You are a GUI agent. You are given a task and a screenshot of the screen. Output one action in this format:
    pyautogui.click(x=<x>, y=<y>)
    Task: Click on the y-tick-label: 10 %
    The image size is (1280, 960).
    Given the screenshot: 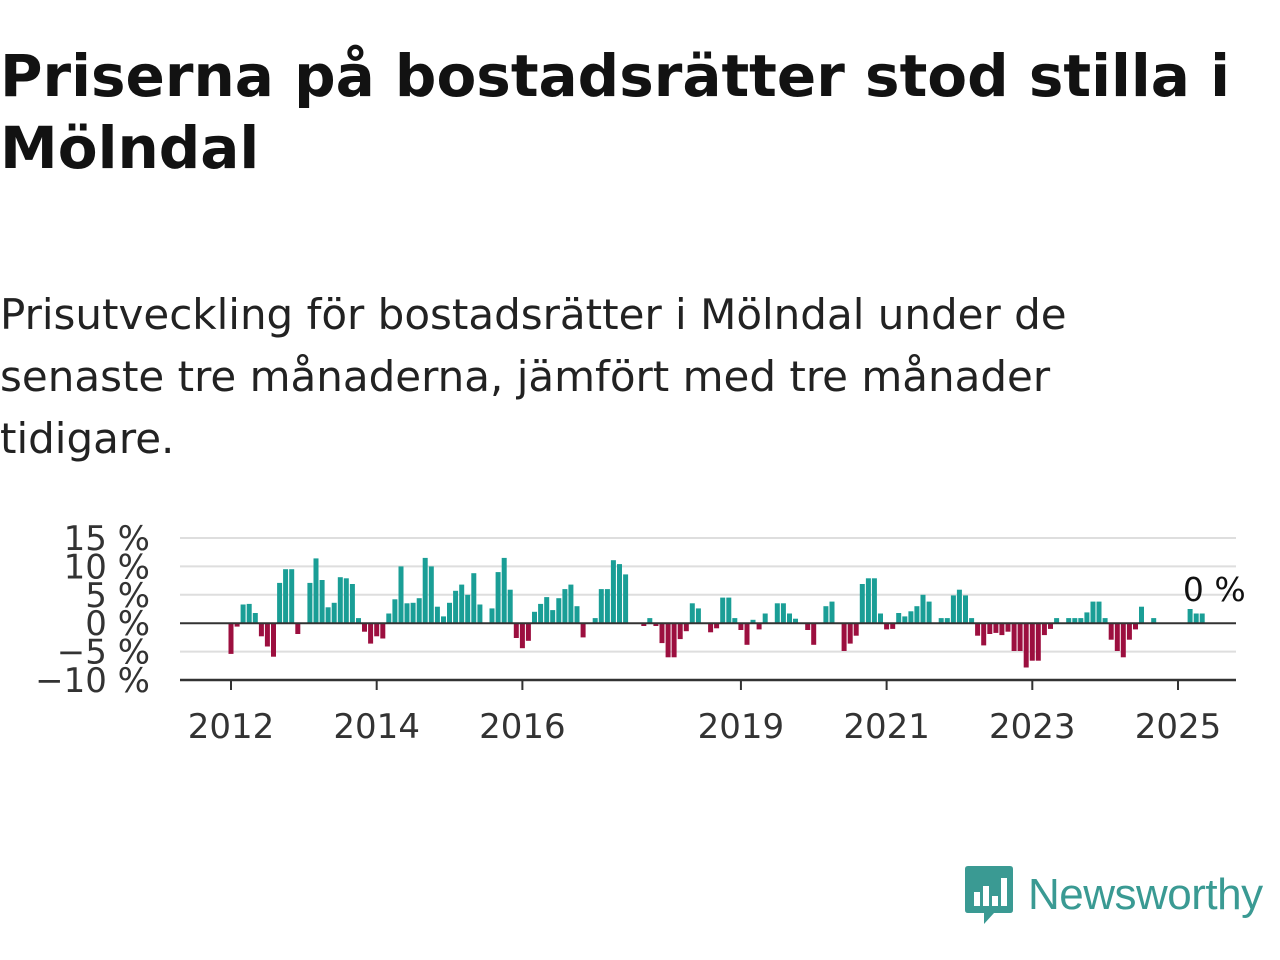 What is the action you would take?
    pyautogui.click(x=107, y=567)
    